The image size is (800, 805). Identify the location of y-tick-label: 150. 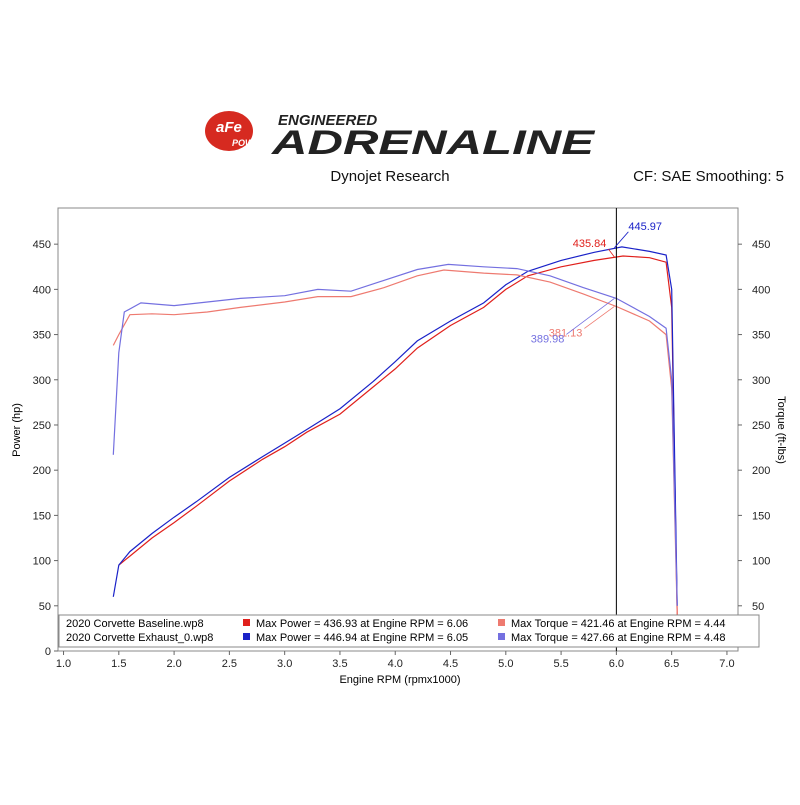
(42, 516).